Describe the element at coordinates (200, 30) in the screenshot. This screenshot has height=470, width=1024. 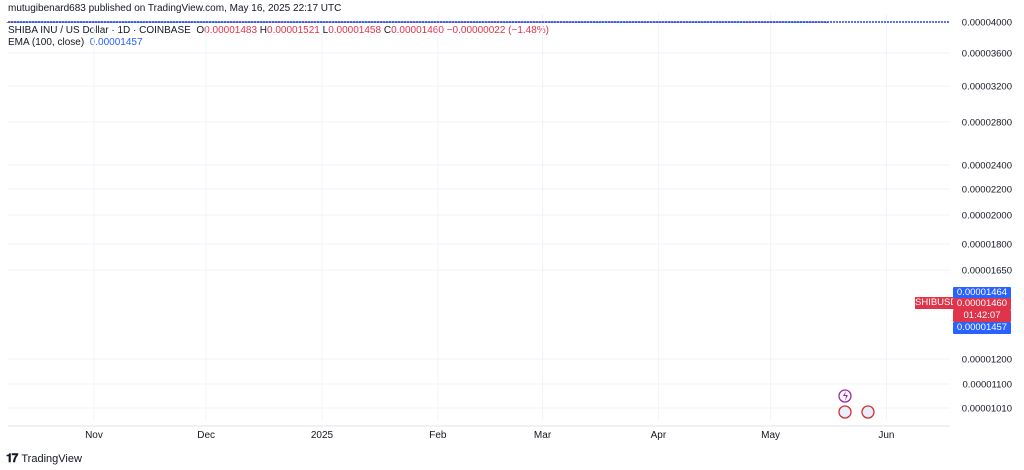
I see `open-label: O` at that location.